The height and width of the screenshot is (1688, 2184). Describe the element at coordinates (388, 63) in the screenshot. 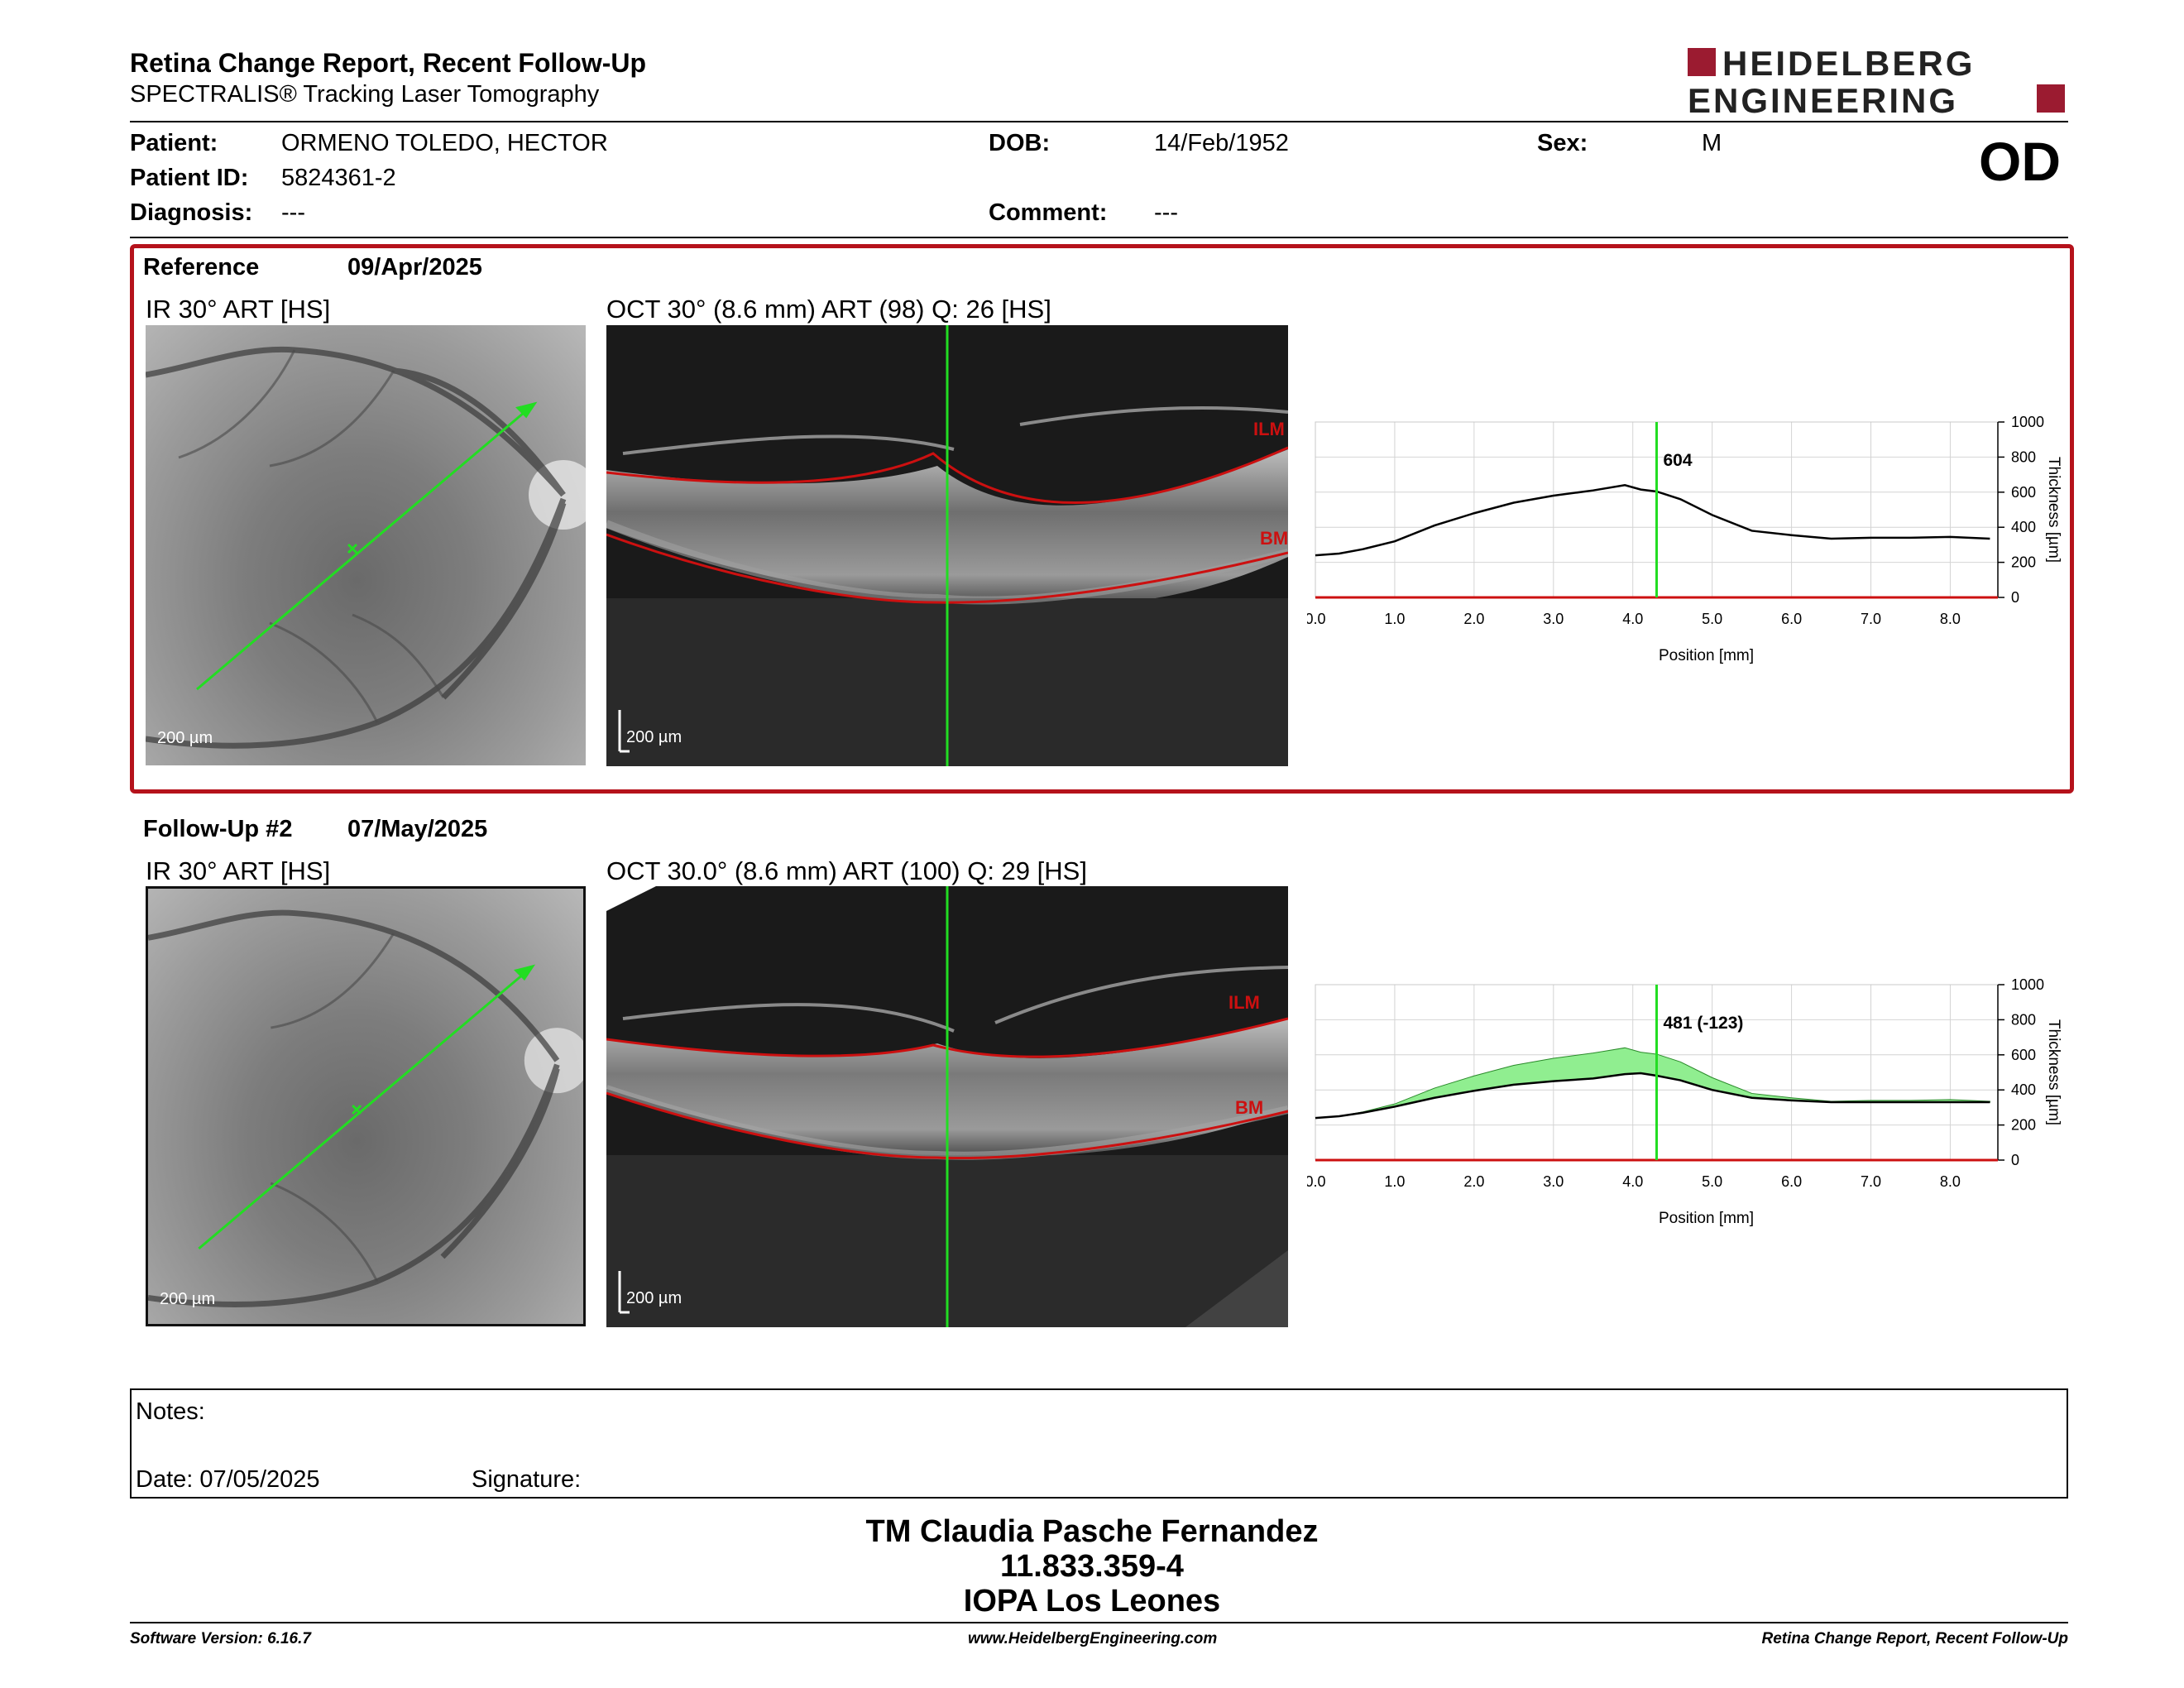

I see `report-title: Retina Change Report, Recent Follow-Up` at that location.